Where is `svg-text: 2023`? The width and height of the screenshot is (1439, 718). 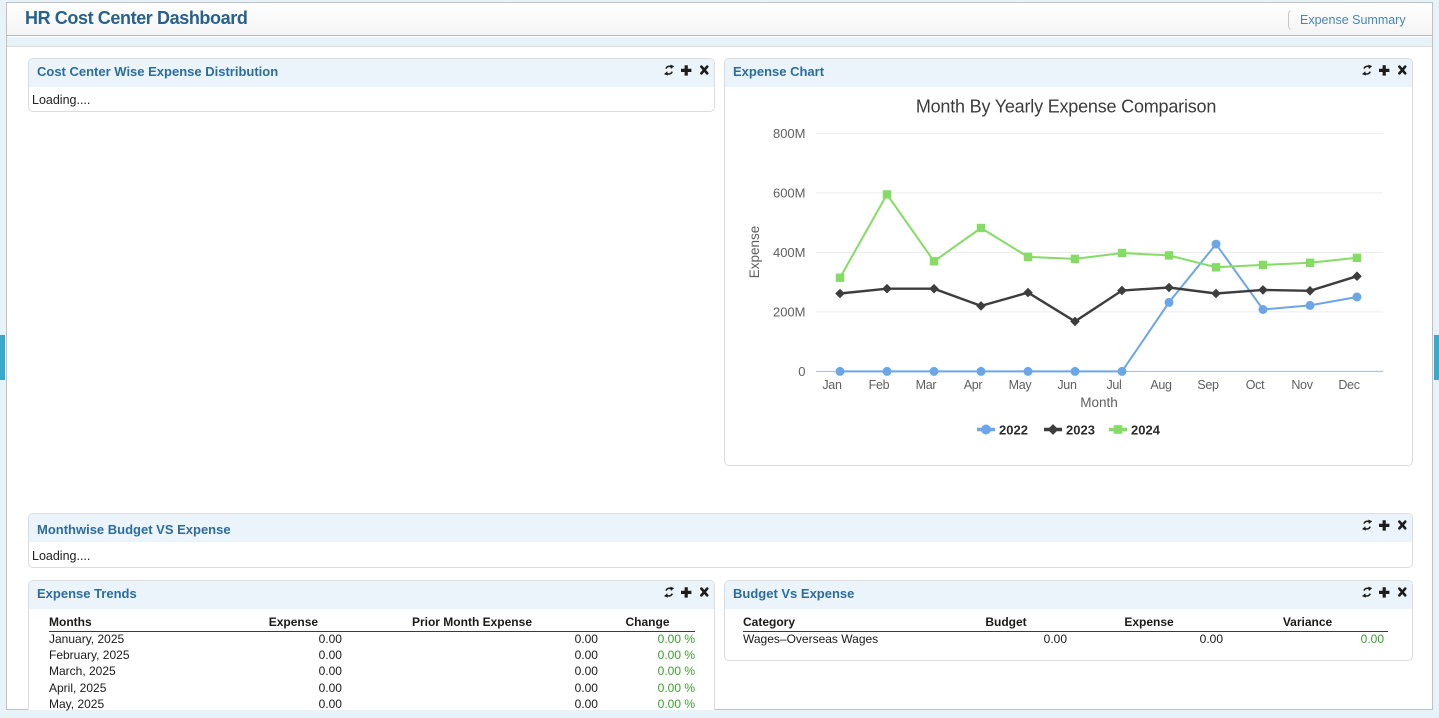
svg-text: 2023 is located at coordinates (1080, 430).